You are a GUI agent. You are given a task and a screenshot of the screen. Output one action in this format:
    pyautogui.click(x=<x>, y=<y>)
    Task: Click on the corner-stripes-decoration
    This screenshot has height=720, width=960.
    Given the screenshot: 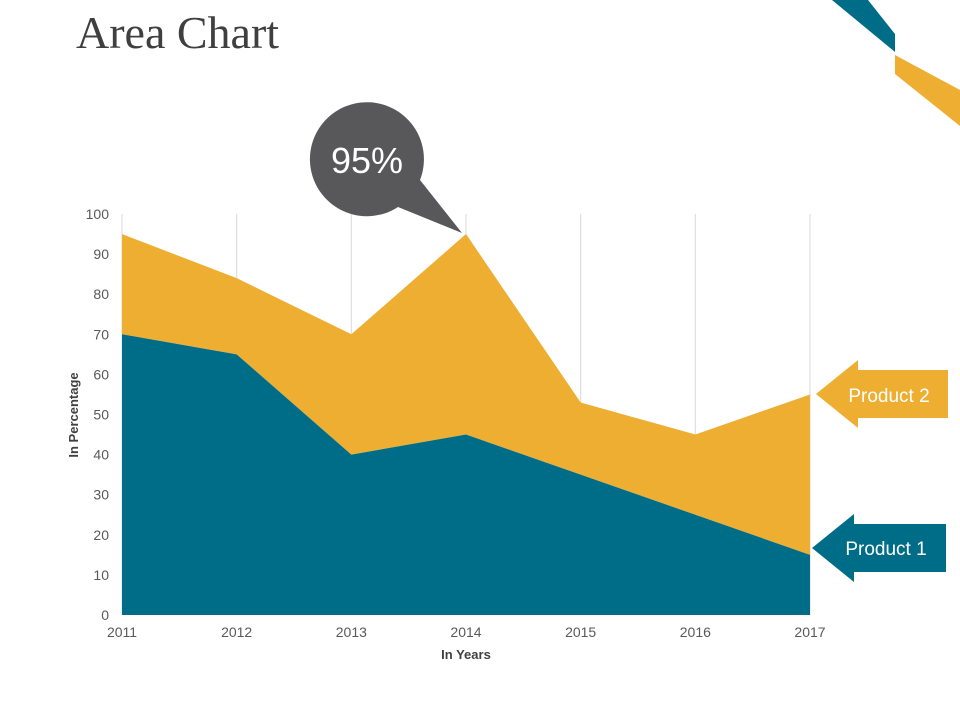 What is the action you would take?
    pyautogui.click(x=896, y=63)
    